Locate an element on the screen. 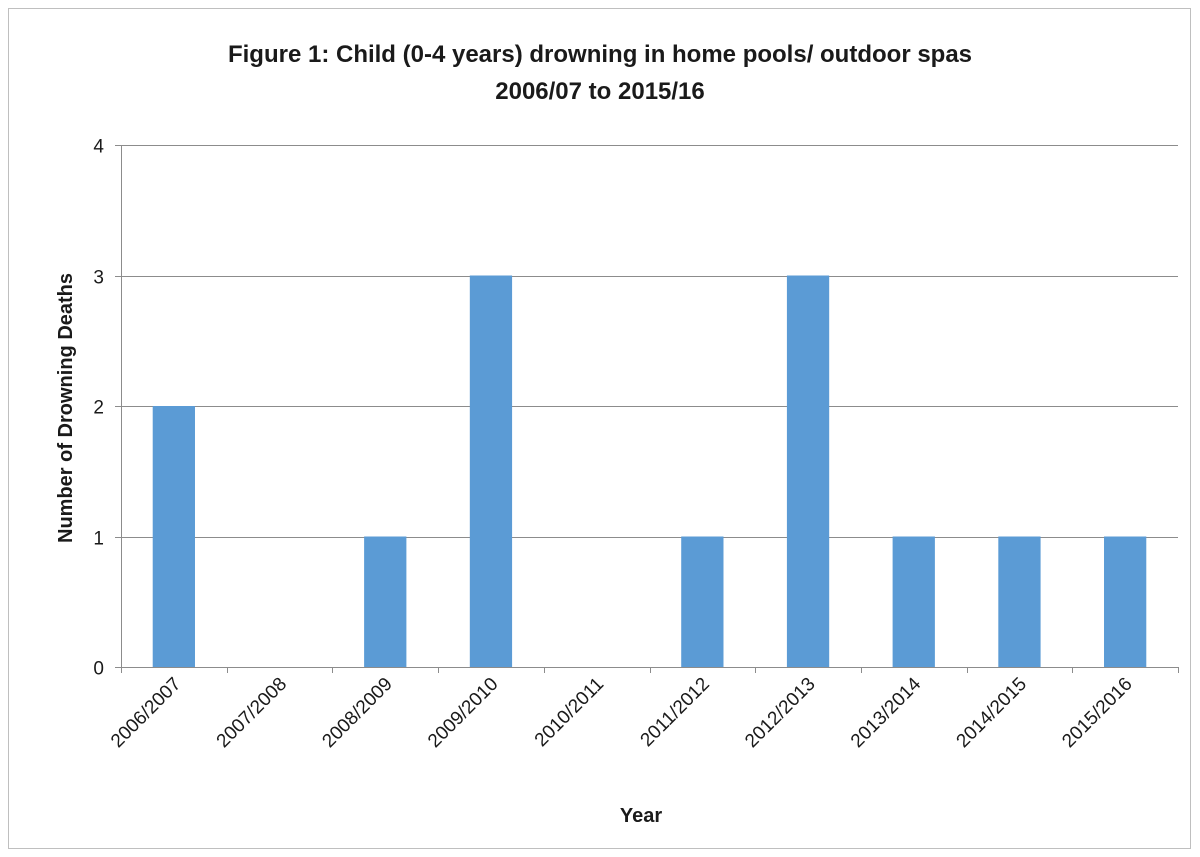  chart-title-line-2: 2006/07 to 2015/16 is located at coordinates (600, 91).